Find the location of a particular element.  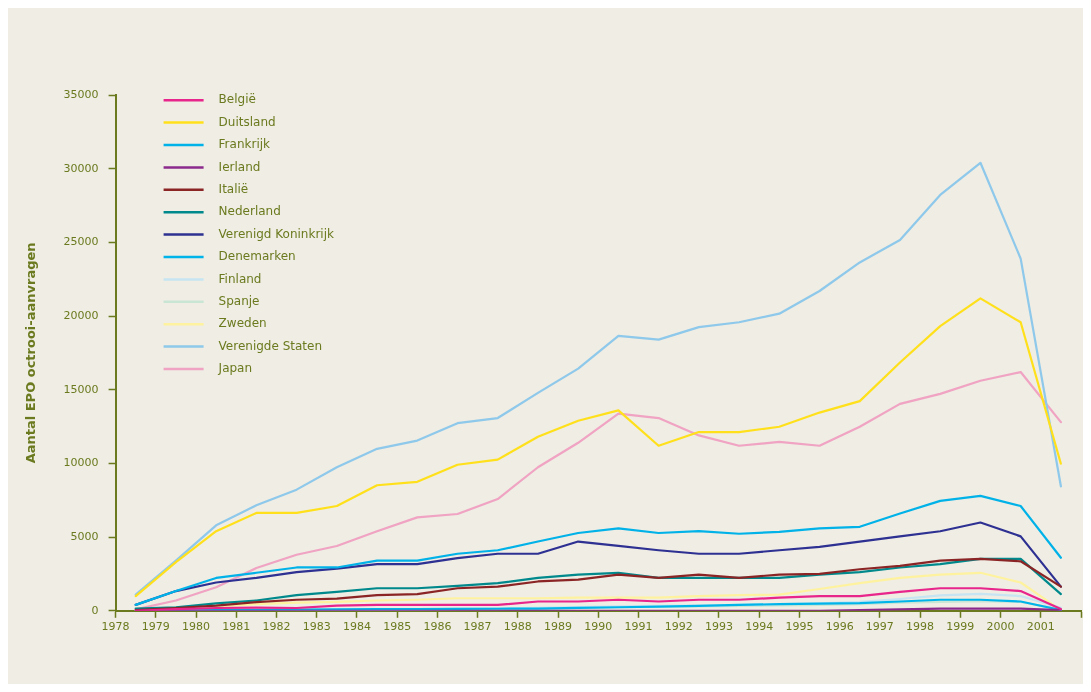

x-tick-label: 1991 is located at coordinates (638, 627).